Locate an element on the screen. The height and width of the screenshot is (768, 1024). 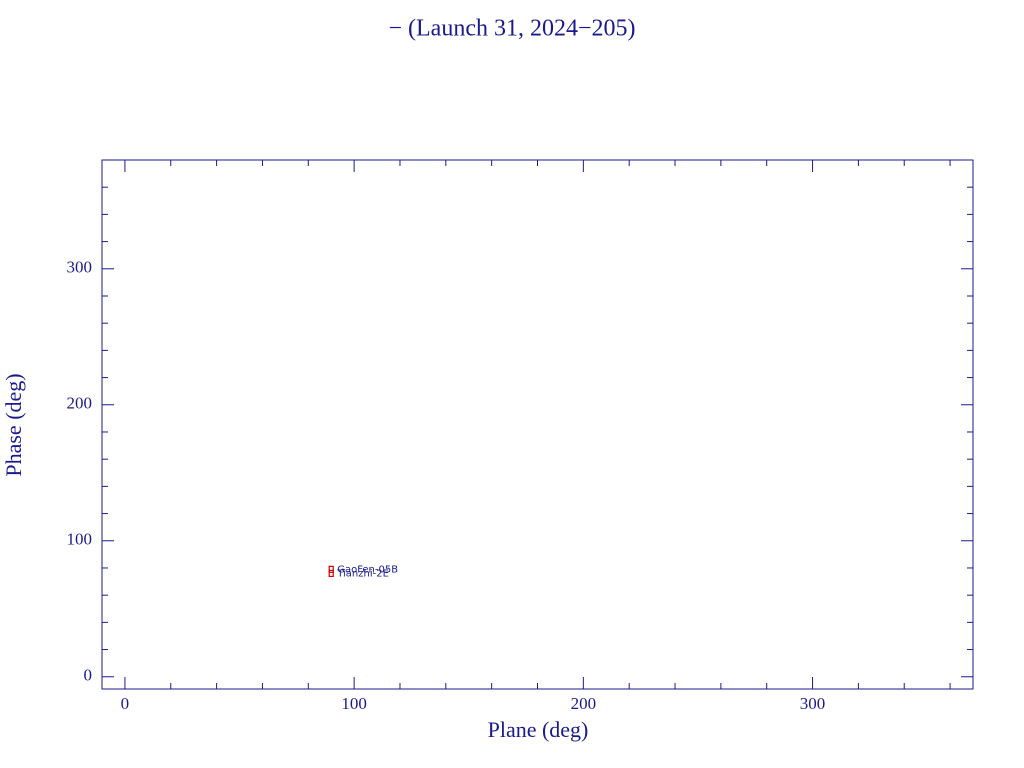
point-label: Tianzhi-2E is located at coordinates (362, 573).